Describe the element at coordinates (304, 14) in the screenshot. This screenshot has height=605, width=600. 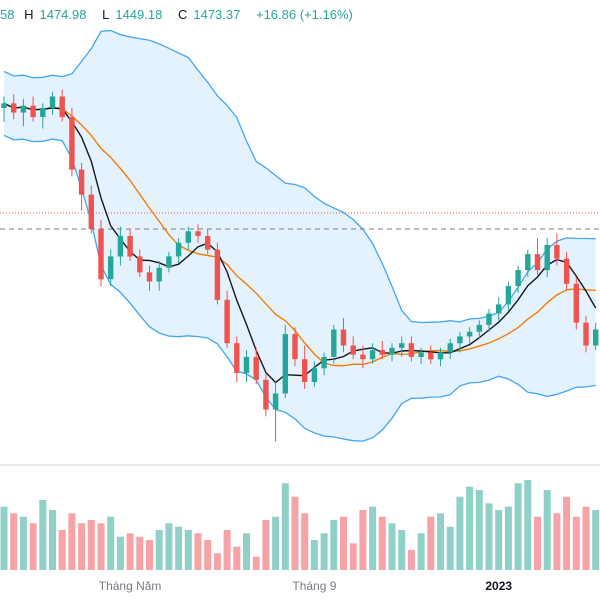
I see `change-value: +16.86 (+1.16%)` at that location.